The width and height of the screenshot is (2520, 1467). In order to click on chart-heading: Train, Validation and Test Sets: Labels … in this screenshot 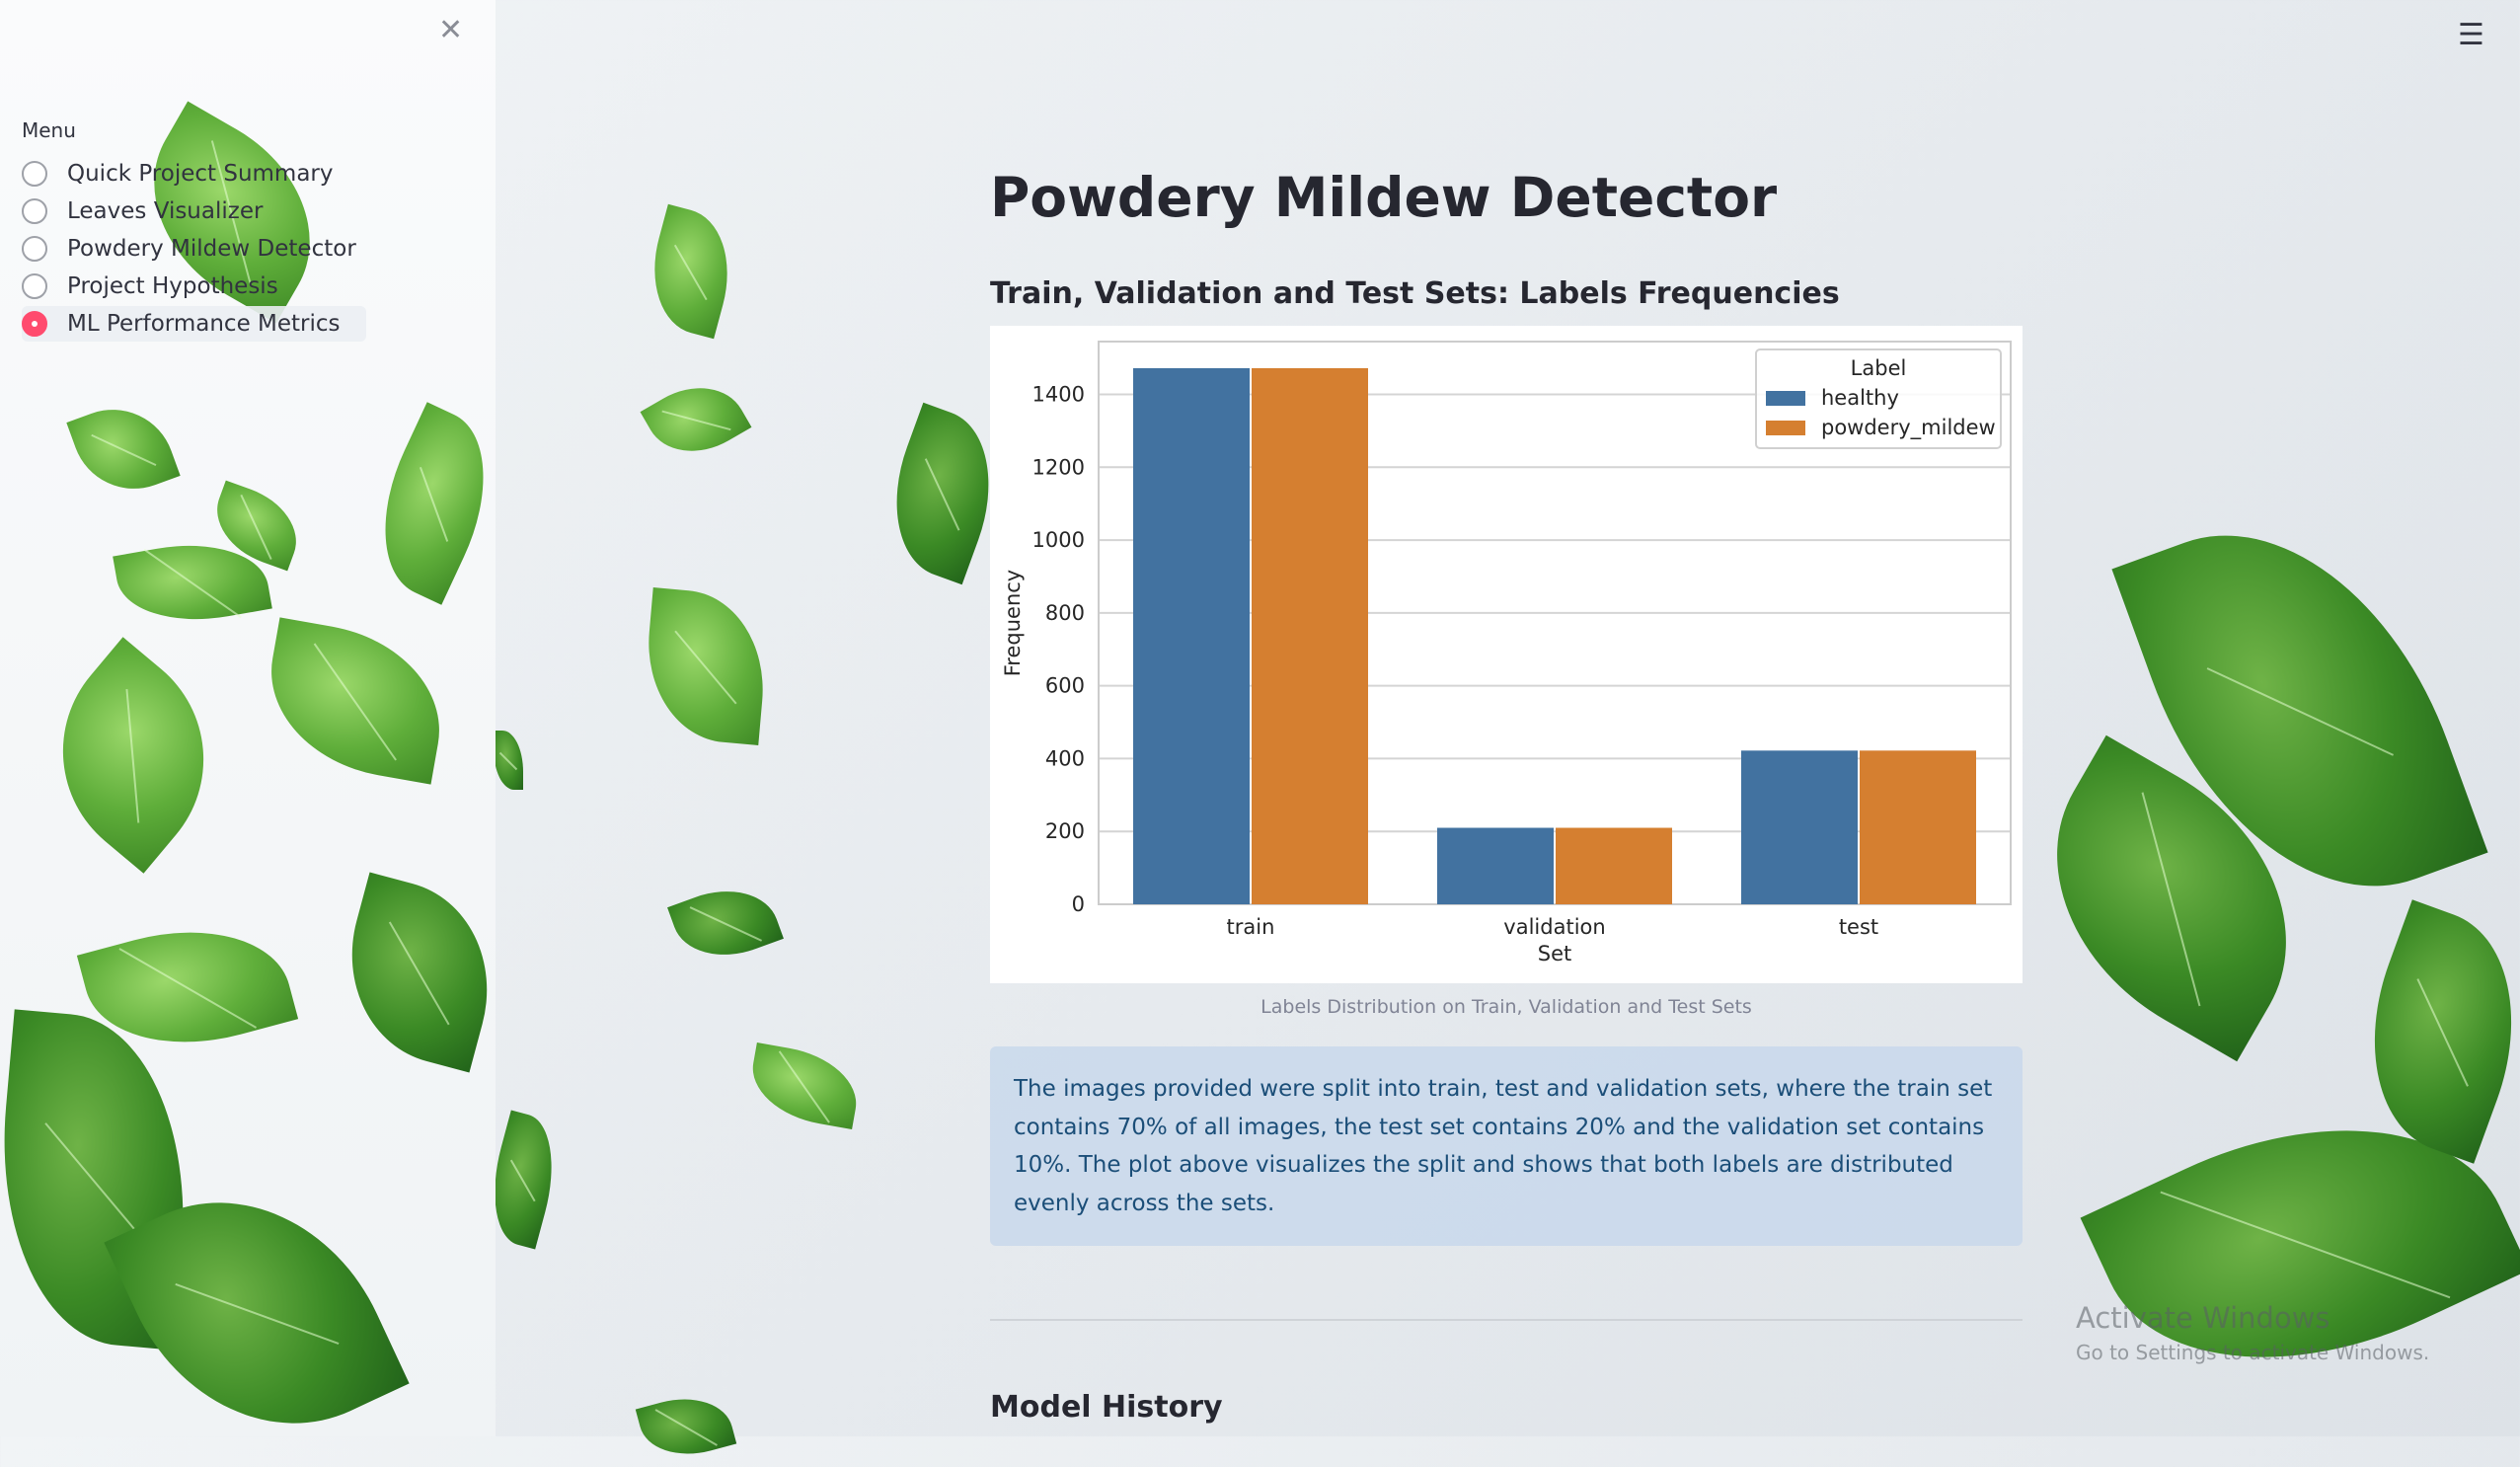, I will do `click(1415, 293)`.